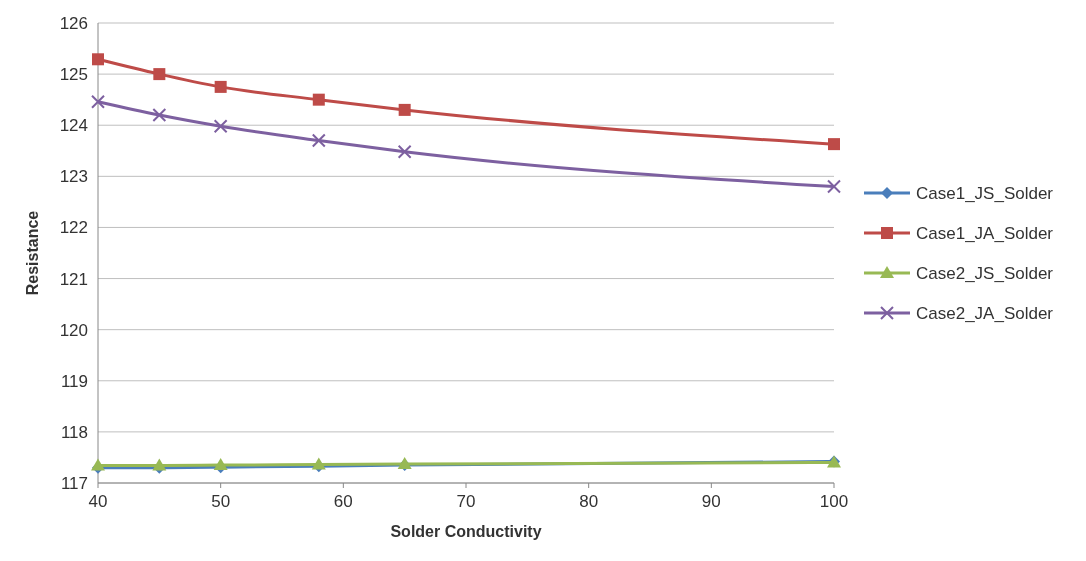 The width and height of the screenshot is (1086, 561). I want to click on y-tick-label: 119, so click(74, 381).